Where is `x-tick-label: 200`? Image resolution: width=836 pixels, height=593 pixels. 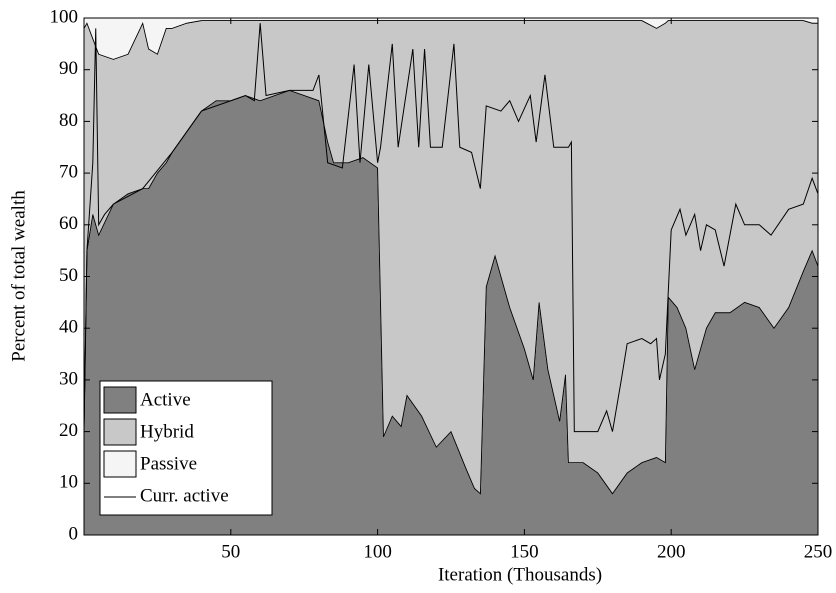
x-tick-label: 200 is located at coordinates (671, 551).